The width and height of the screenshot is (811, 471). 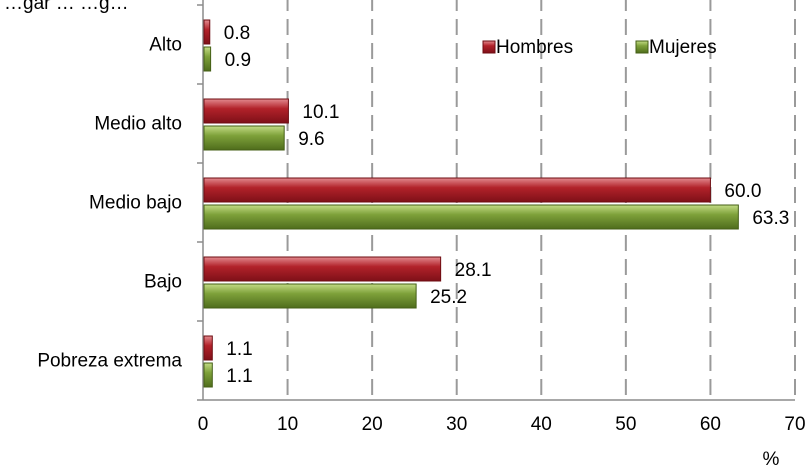 I want to click on x-tick-label-70: 70, so click(x=794, y=424).